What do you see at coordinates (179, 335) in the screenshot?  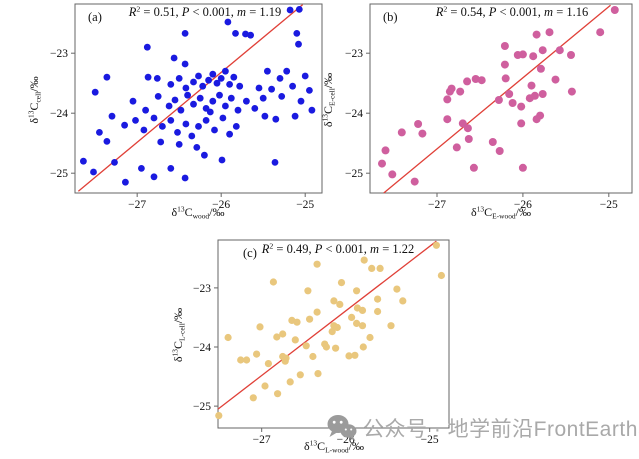 I see `y-axis-label: δ13CL-cell/‰` at bounding box center [179, 335].